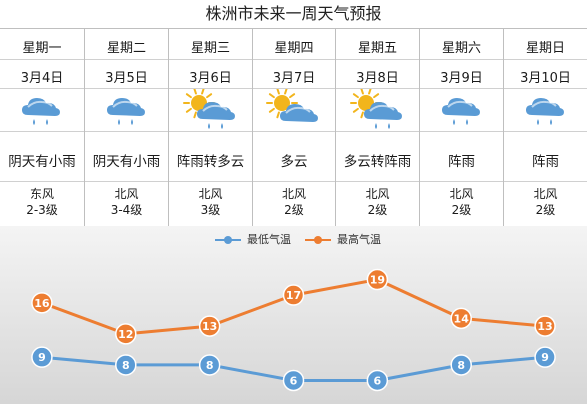 This screenshot has height=404, width=587. Describe the element at coordinates (210, 210) in the screenshot. I see `wind-level: 3级` at that location.